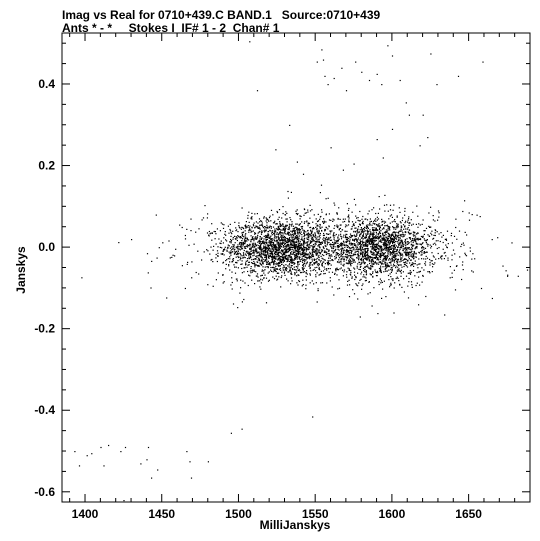 This screenshot has height=541, width=540. I want to click on y-tick-label: 0.0, so click(46, 247).